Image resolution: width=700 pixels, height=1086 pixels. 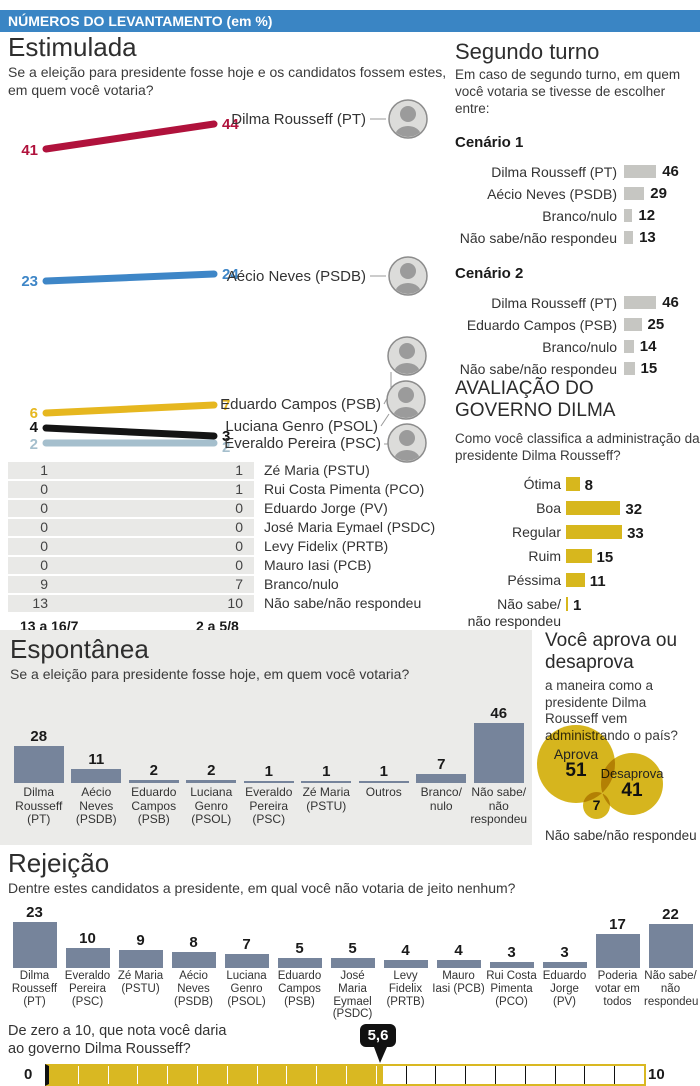 I want to click on bar-value: 3, so click(x=564, y=952).